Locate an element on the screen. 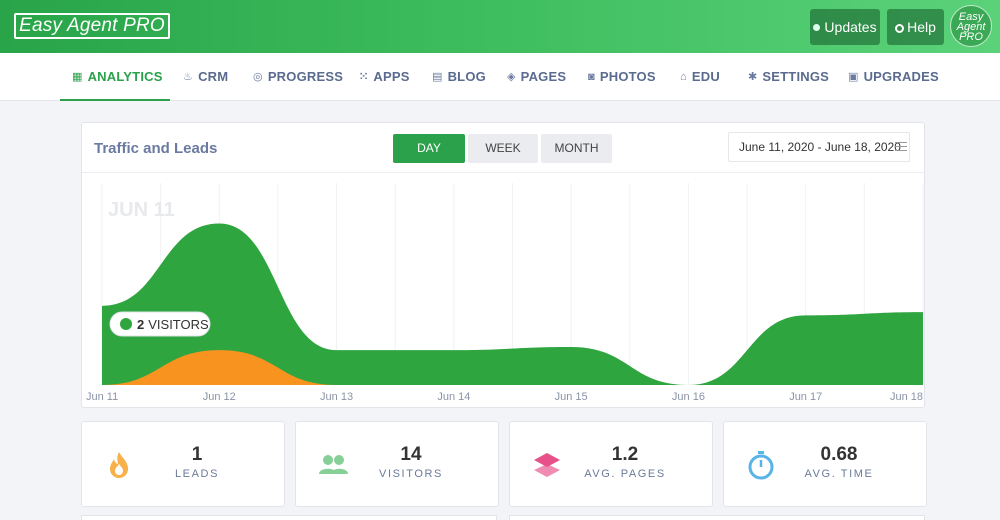  tooltip-bubble is located at coordinates (160, 324).